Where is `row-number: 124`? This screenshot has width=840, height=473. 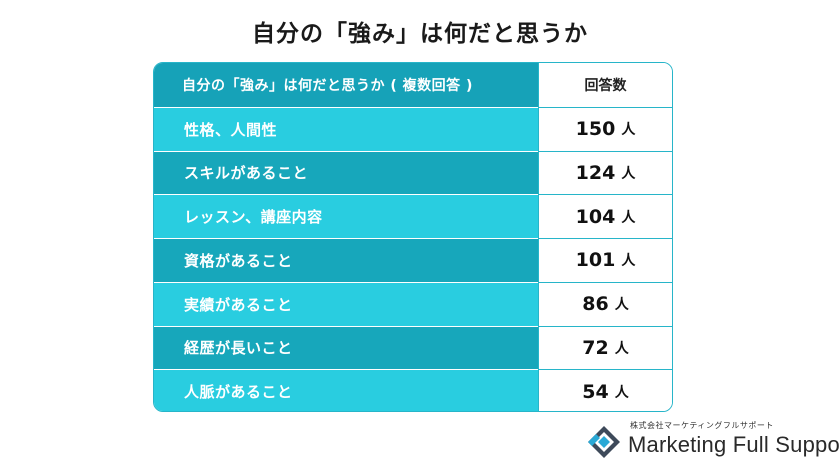 row-number: 124 is located at coordinates (595, 172).